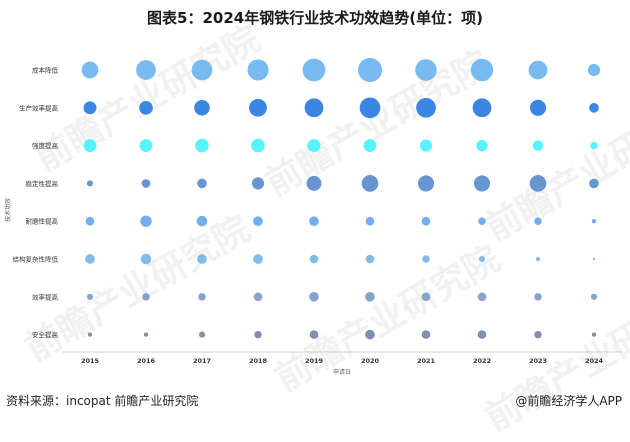 This screenshot has width=630, height=442. I want to click on y-category-label: 成本降低, so click(45, 70).